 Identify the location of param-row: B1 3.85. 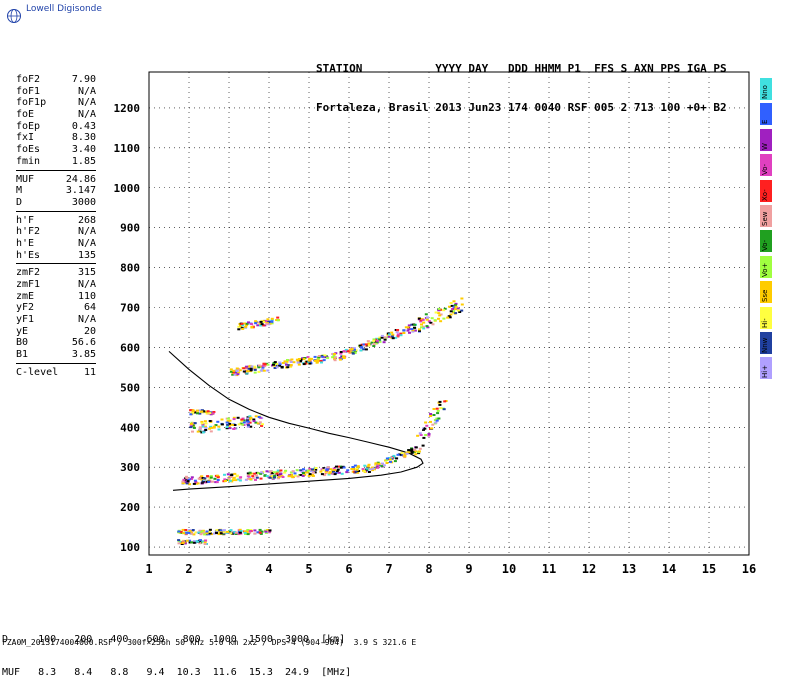
(56, 355).